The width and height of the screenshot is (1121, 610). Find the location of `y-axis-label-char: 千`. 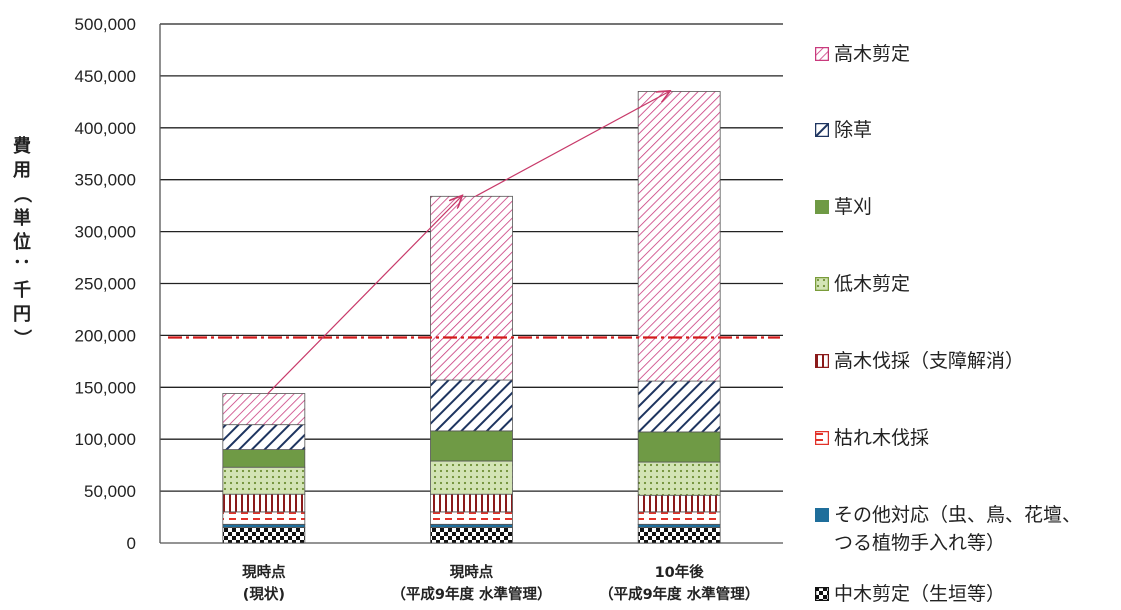

y-axis-label-char: 千 is located at coordinates (22, 290).